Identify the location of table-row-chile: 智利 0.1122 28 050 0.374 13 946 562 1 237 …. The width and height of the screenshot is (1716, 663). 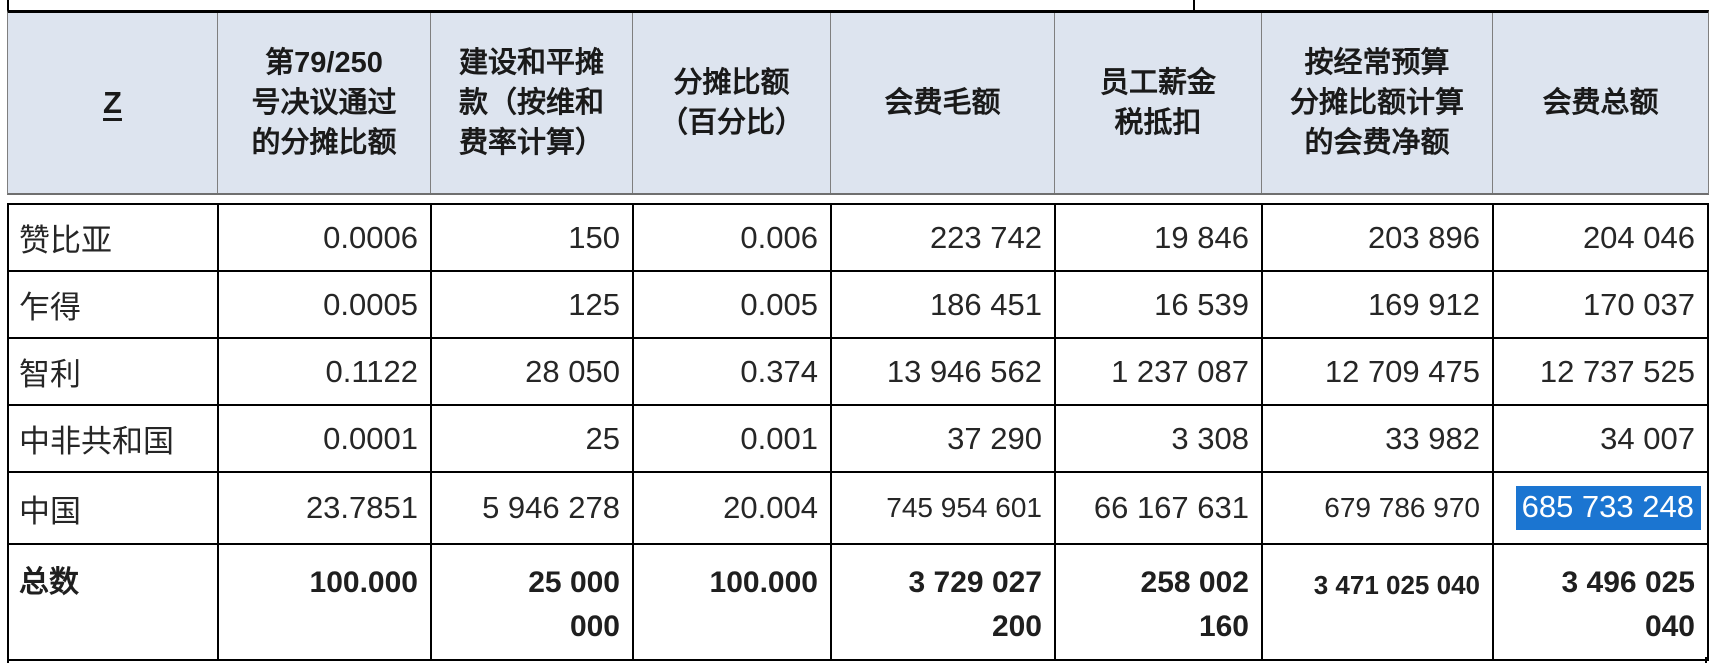
(859, 372).